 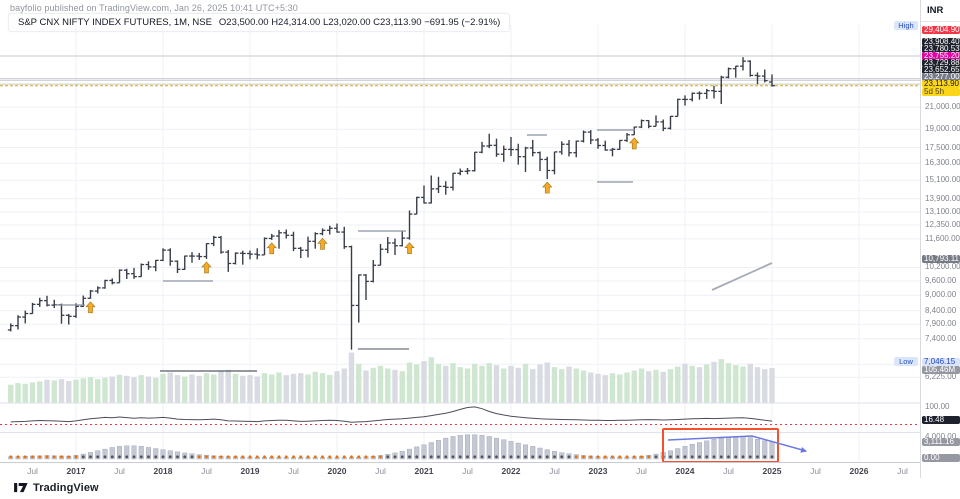 I want to click on time-tick: 2022, so click(x=511, y=471).